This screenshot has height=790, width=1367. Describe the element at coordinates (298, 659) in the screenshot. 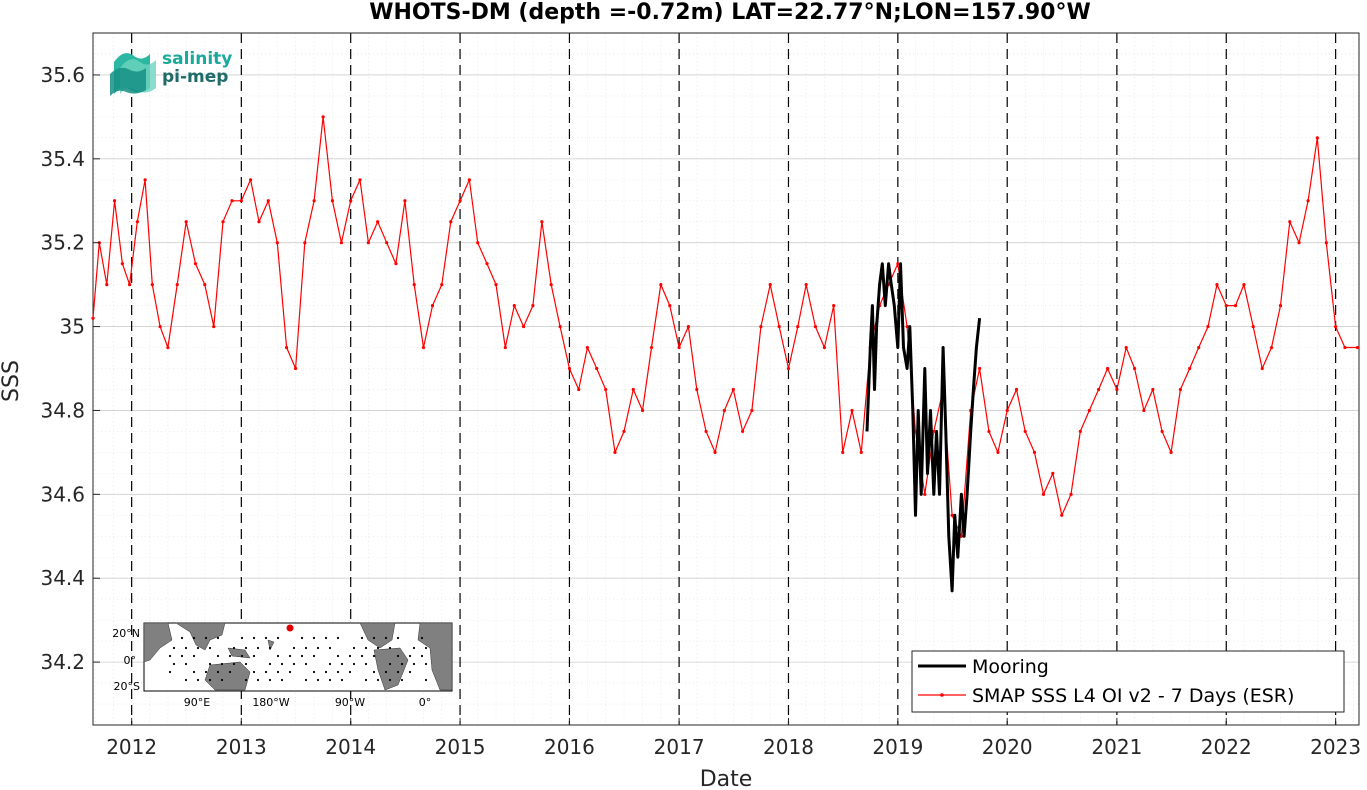

I see `inset-float-dots` at that location.